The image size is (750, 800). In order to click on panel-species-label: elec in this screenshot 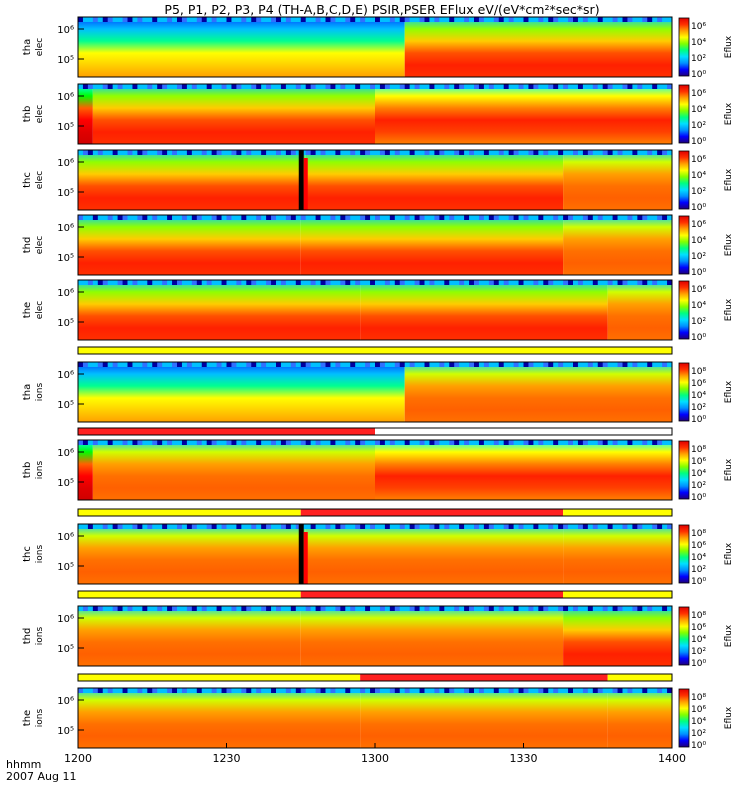, I will do `click(40, 47)`.